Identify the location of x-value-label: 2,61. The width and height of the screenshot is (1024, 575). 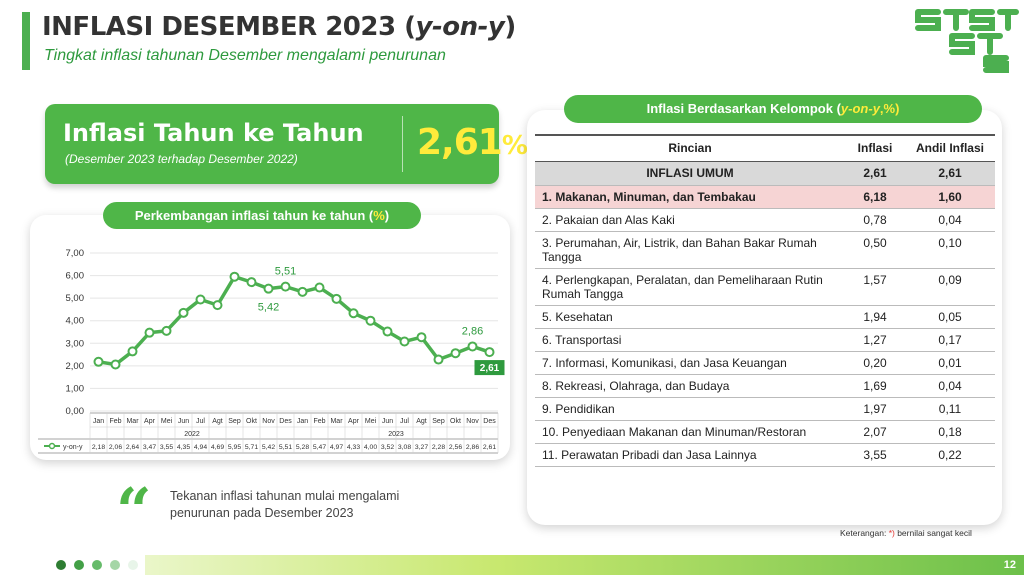
(489, 447).